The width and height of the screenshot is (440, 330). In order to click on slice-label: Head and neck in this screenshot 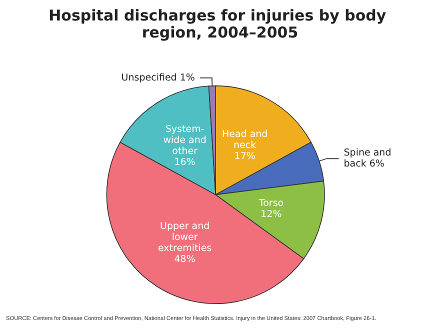, I will do `click(245, 139)`.